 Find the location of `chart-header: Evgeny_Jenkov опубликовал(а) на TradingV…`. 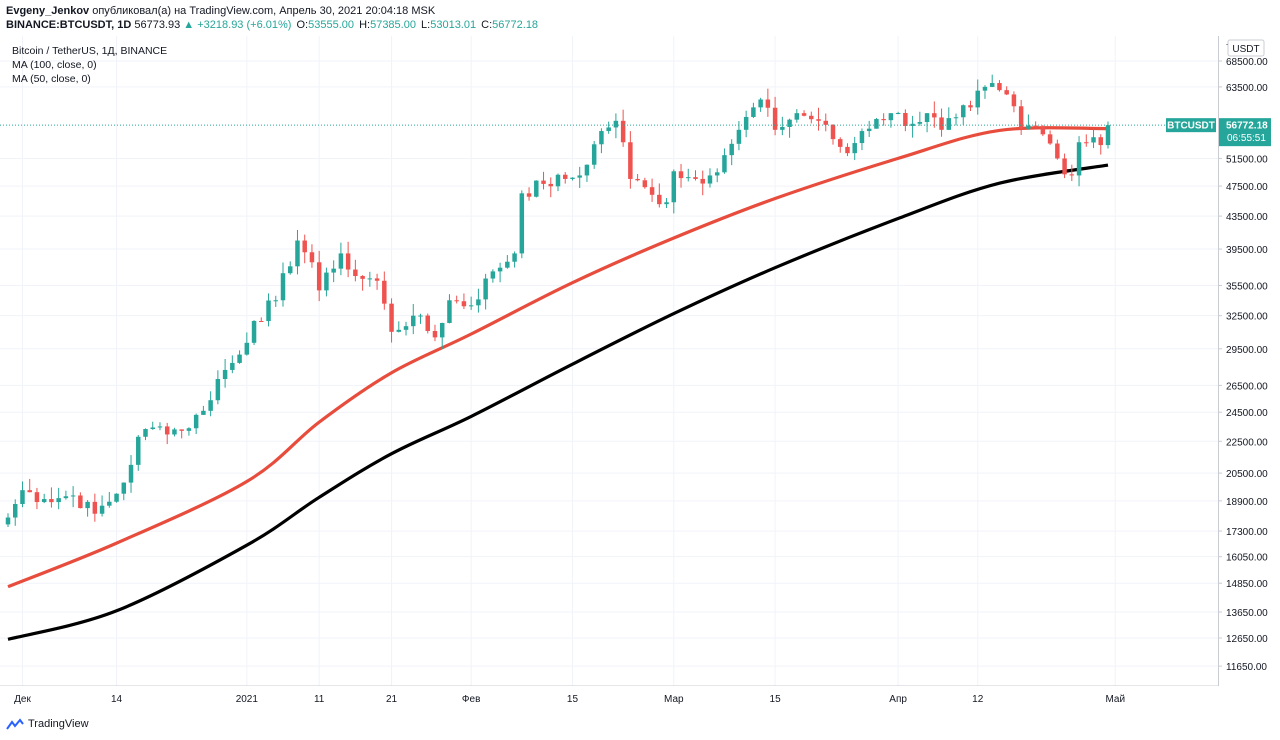

chart-header: Evgeny_Jenkov опубликовал(а) на TradingV… is located at coordinates (640, 18).